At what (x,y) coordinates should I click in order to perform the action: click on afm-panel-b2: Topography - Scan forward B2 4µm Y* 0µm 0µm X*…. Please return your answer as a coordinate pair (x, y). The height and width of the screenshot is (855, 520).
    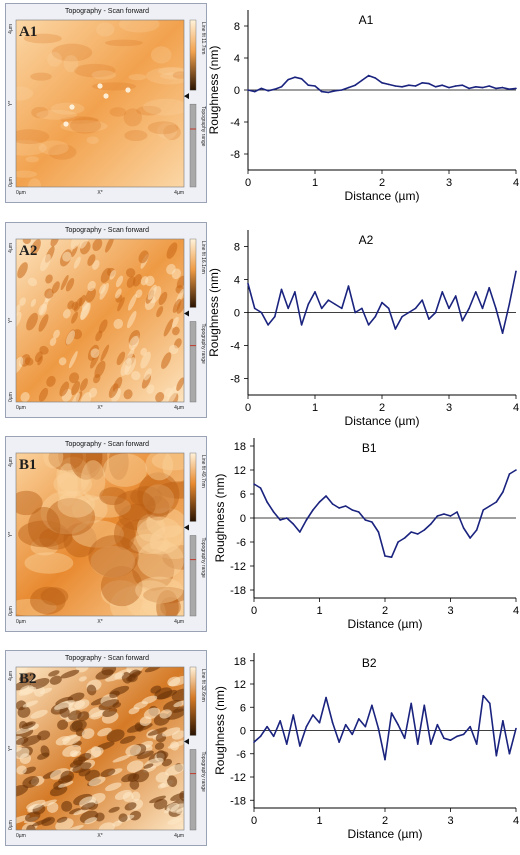
    Looking at the image, I should click on (106, 748).